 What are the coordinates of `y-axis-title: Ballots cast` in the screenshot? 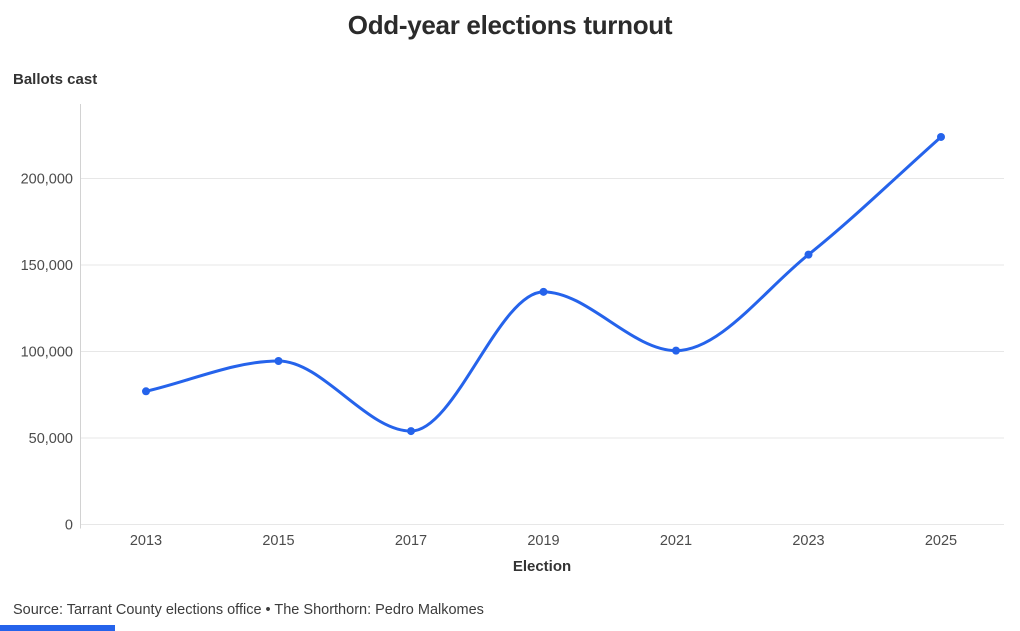 It's located at (55, 79).